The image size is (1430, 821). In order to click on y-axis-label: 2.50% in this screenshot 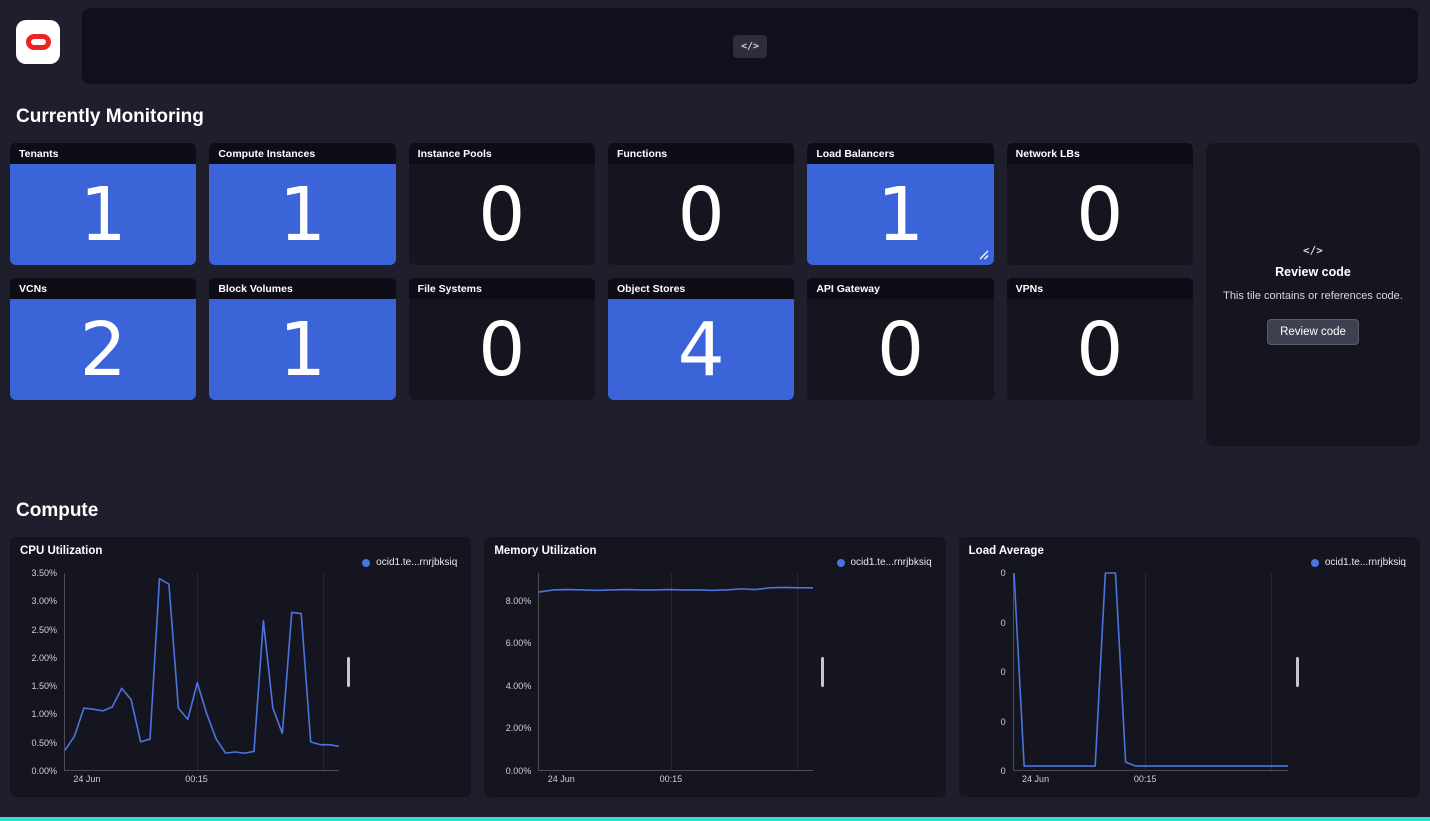, I will do `click(44, 629)`.